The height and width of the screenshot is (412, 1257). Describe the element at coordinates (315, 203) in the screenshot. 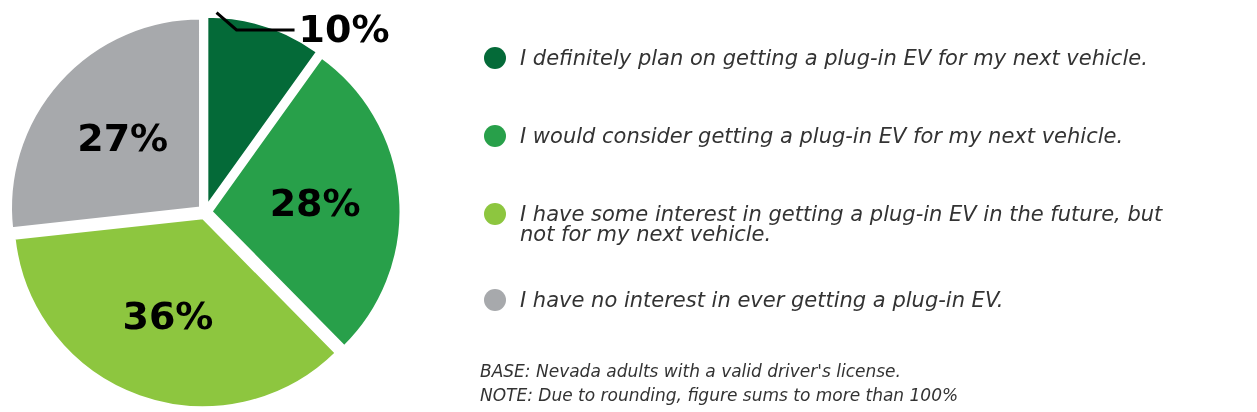

I see `data-label: 28%` at that location.